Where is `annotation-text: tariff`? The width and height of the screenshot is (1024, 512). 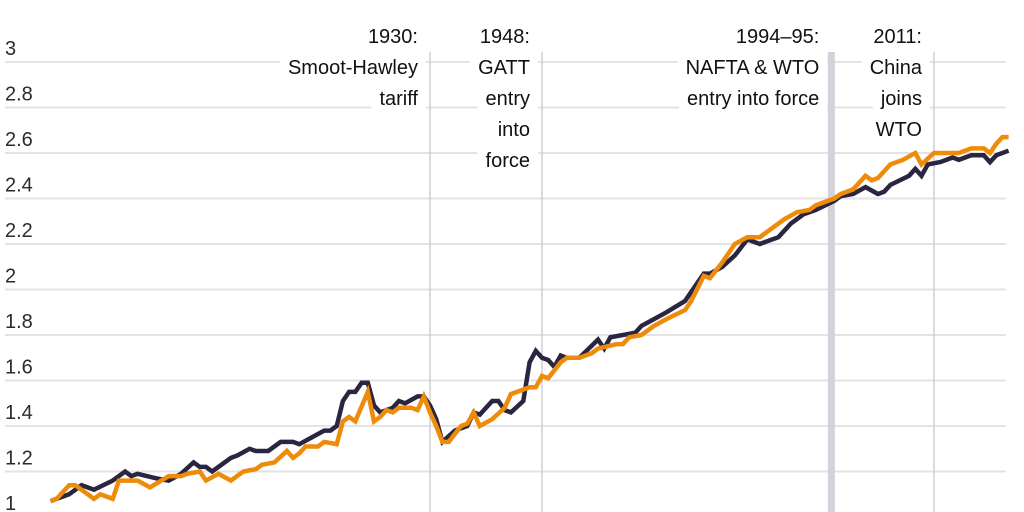
annotation-text: tariff is located at coordinates (398, 99).